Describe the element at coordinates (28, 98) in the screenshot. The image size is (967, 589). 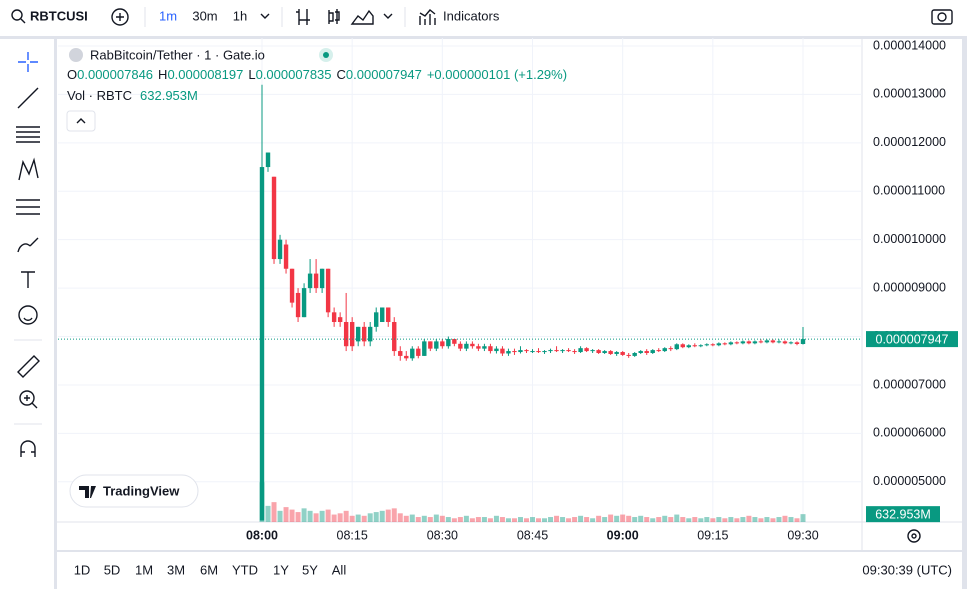
I see `trend-line-tool` at that location.